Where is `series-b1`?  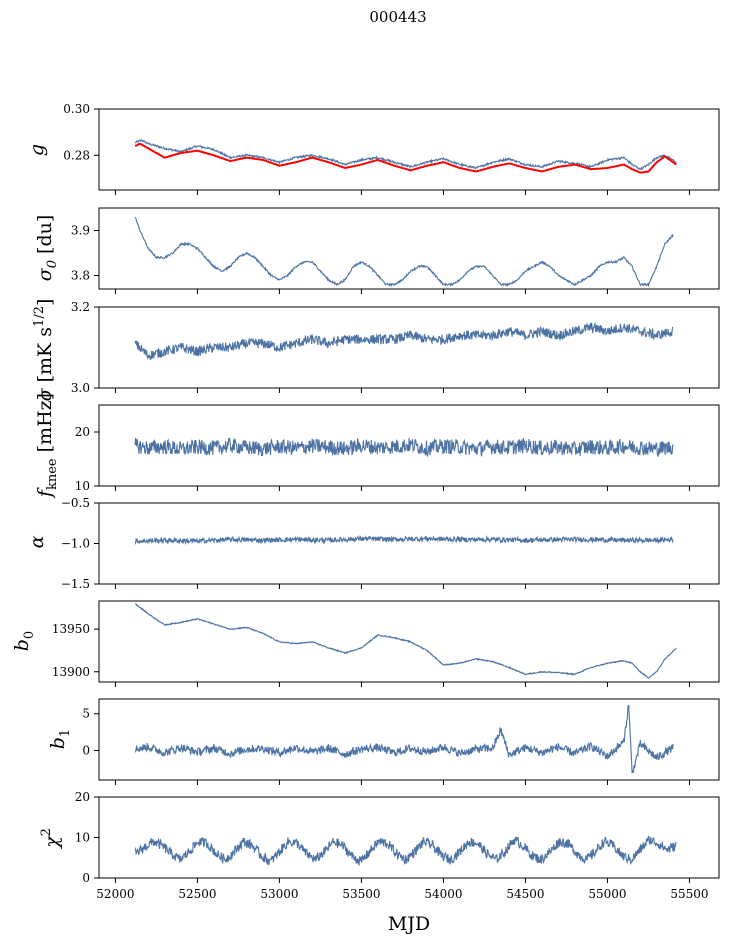
series-b1 is located at coordinates (404, 739).